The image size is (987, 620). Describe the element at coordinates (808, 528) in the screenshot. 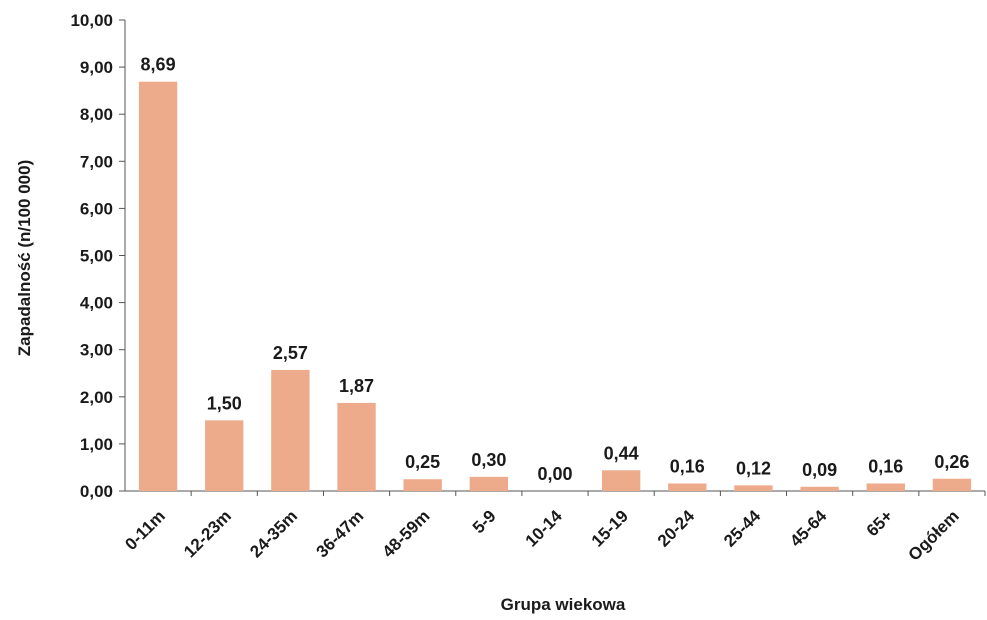

I see `x-tick-label: 45-64` at that location.